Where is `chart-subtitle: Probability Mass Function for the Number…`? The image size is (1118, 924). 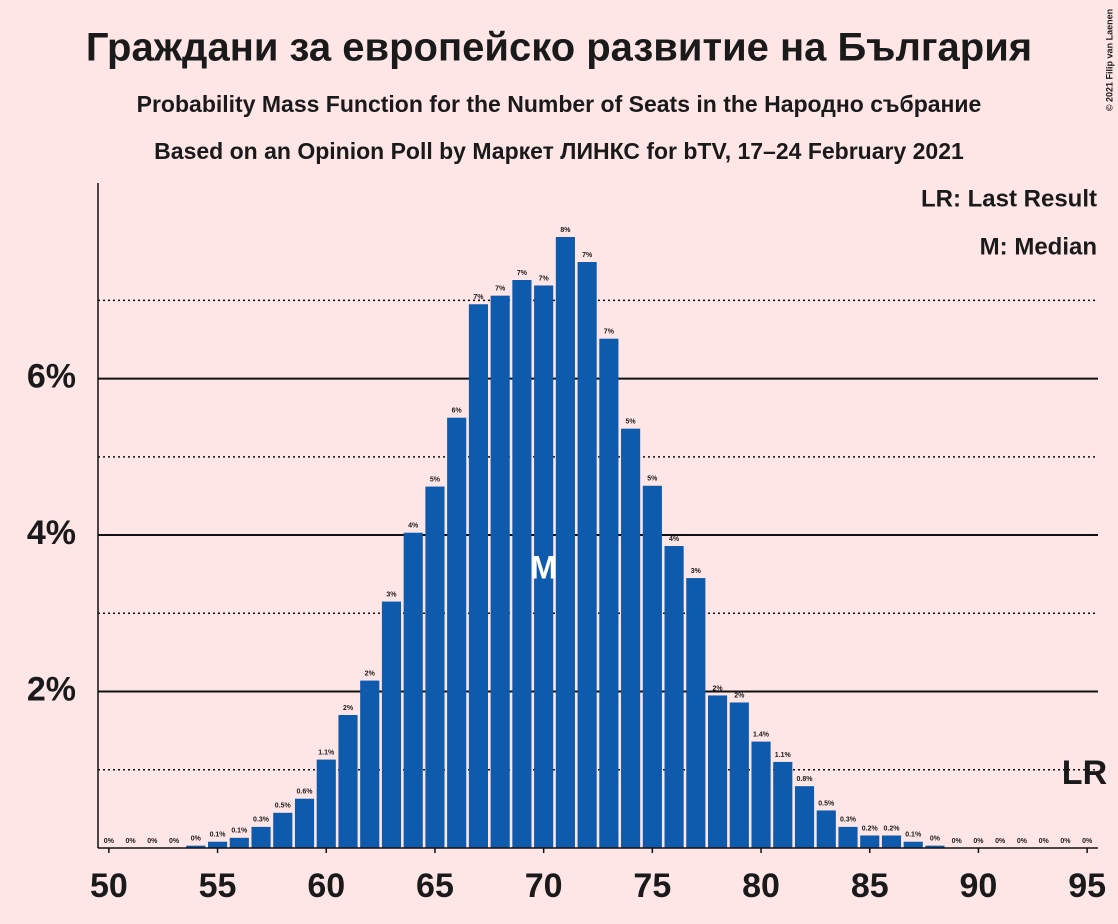
chart-subtitle: Probability Mass Function for the Number… is located at coordinates (559, 104).